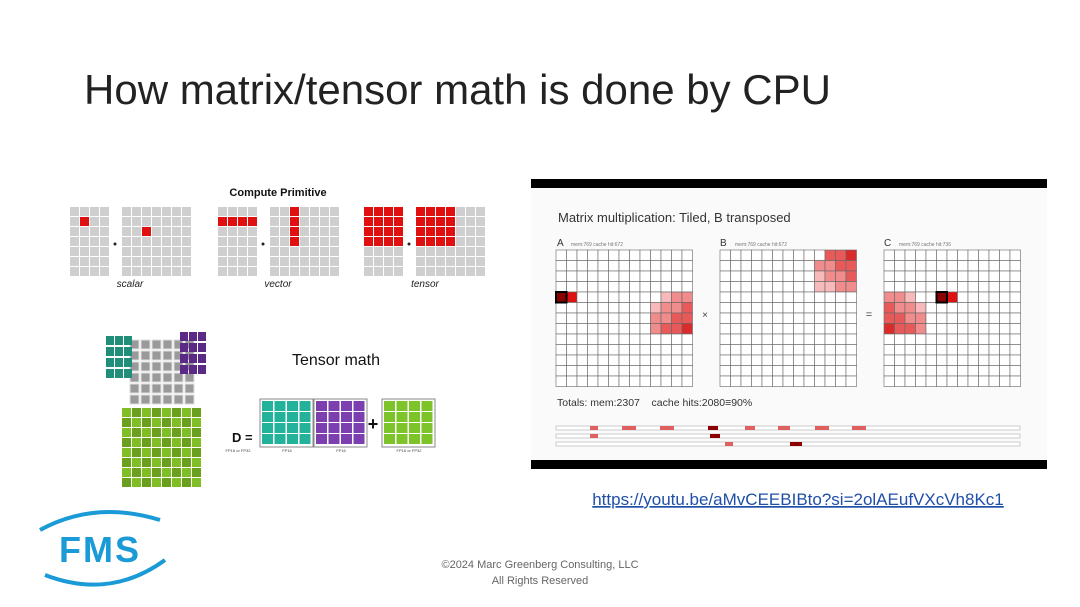 The width and height of the screenshot is (1080, 607). Describe the element at coordinates (286, 423) in the screenshot. I see `matrix-frame` at that location.